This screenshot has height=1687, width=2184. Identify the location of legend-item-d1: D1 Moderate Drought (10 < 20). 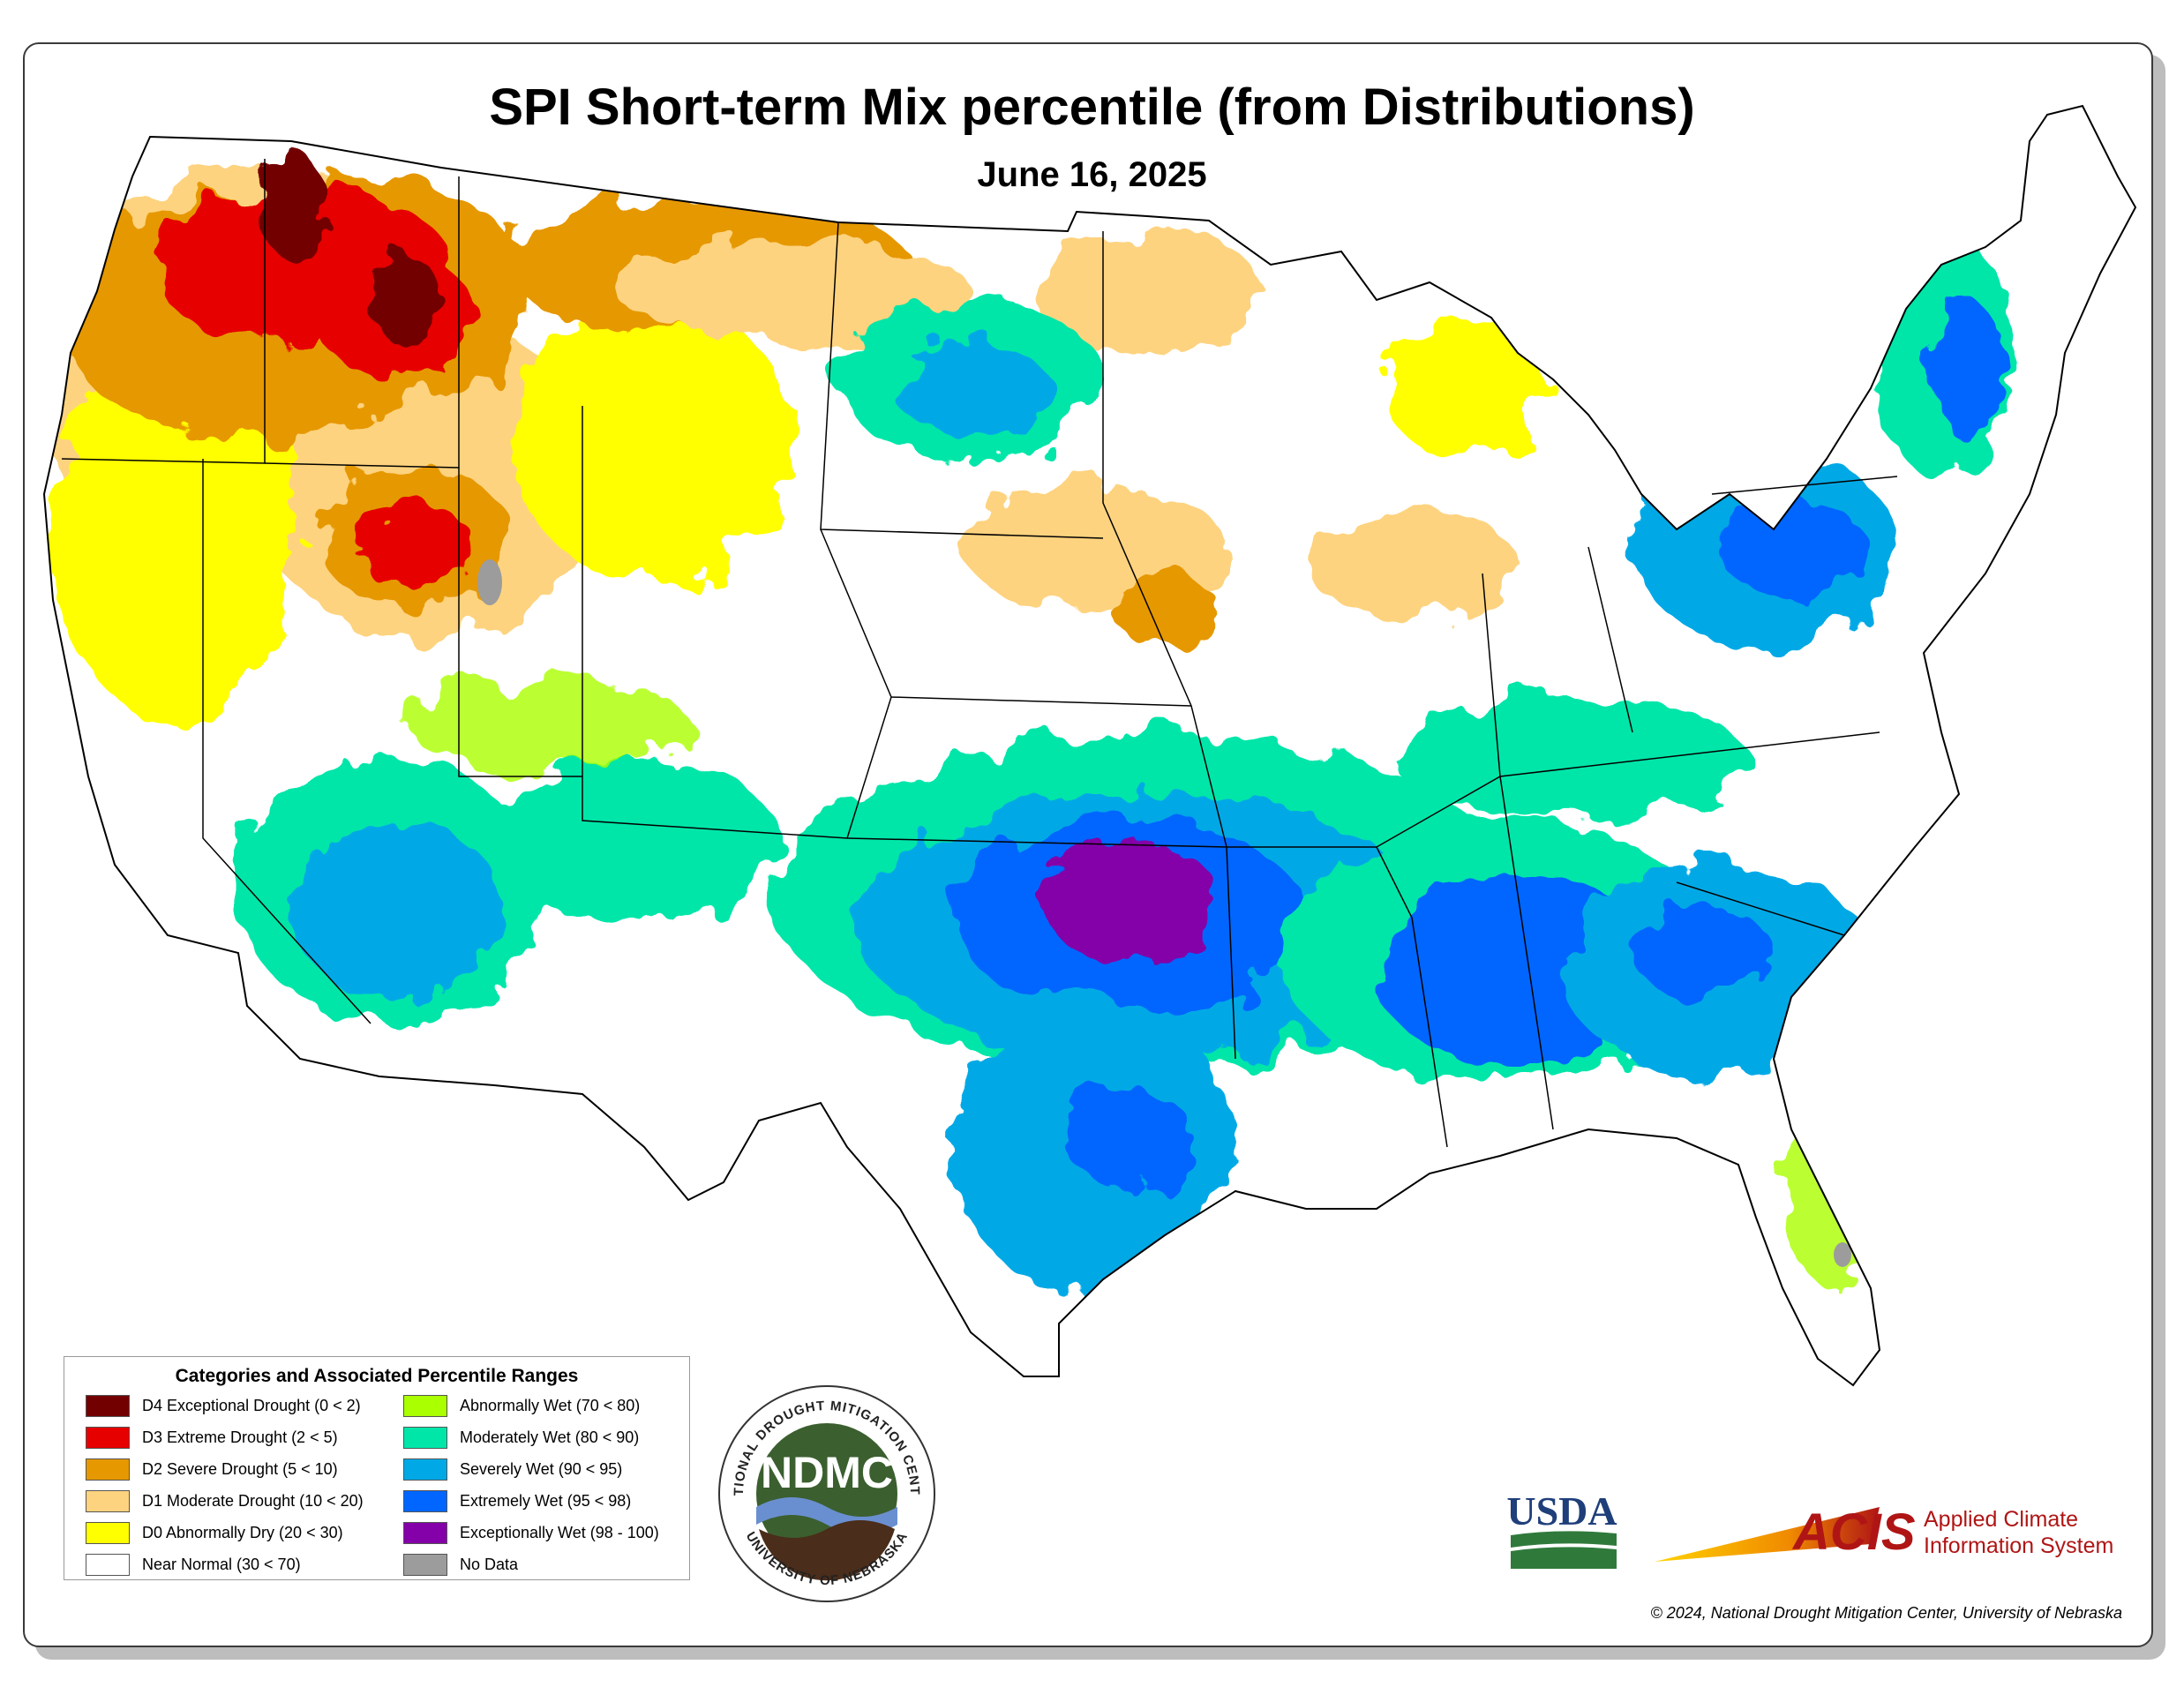
(225, 1501).